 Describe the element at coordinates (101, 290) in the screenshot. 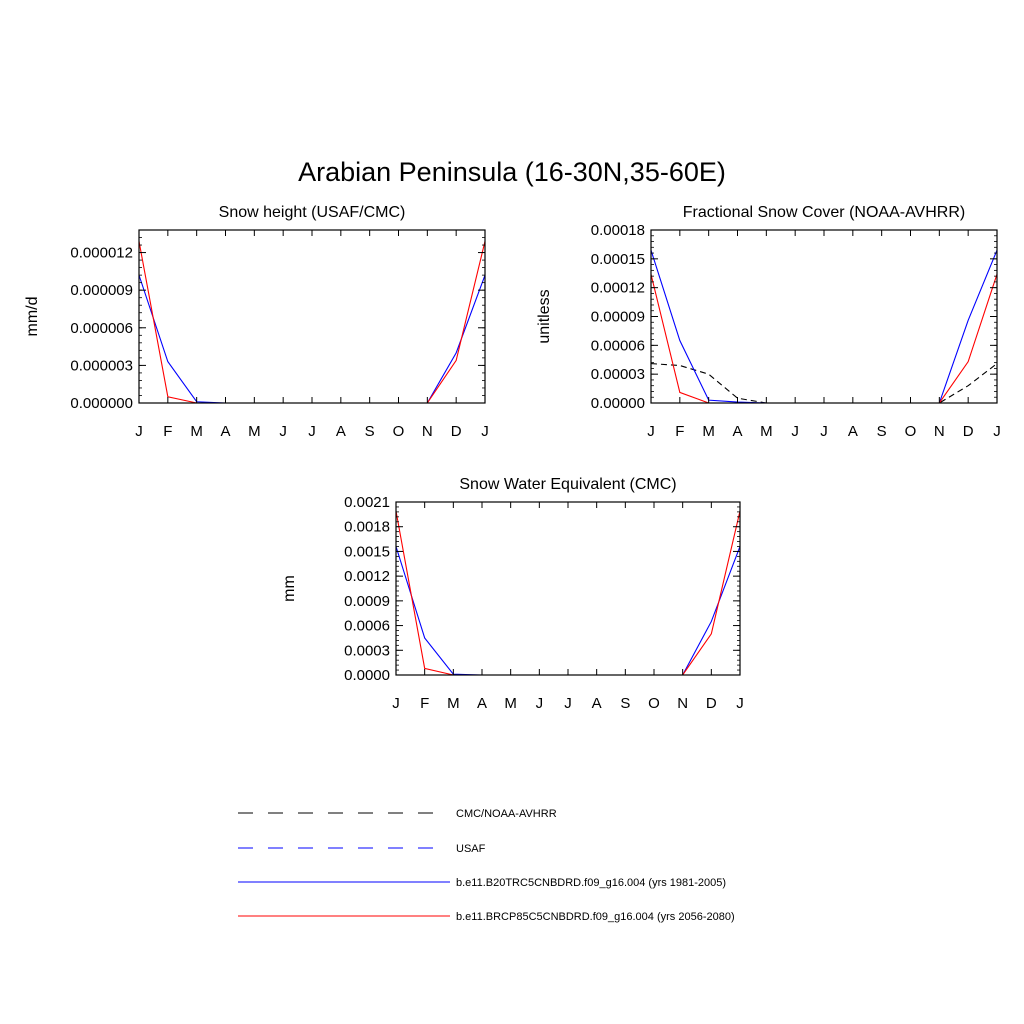

I see `y-tick-label: 0.000009` at that location.